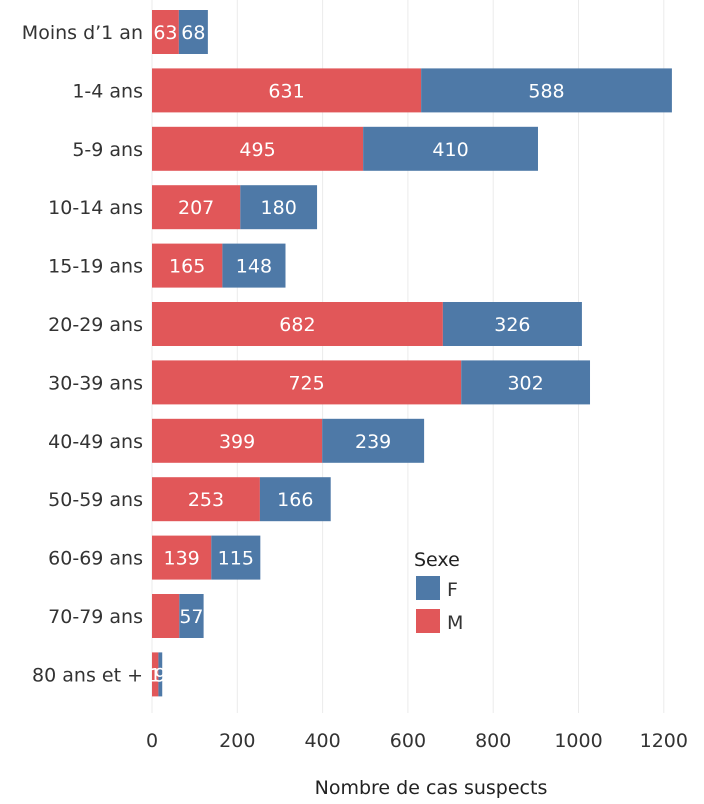 The image size is (704, 804). I want to click on bar-value-label: 302, so click(525, 383).